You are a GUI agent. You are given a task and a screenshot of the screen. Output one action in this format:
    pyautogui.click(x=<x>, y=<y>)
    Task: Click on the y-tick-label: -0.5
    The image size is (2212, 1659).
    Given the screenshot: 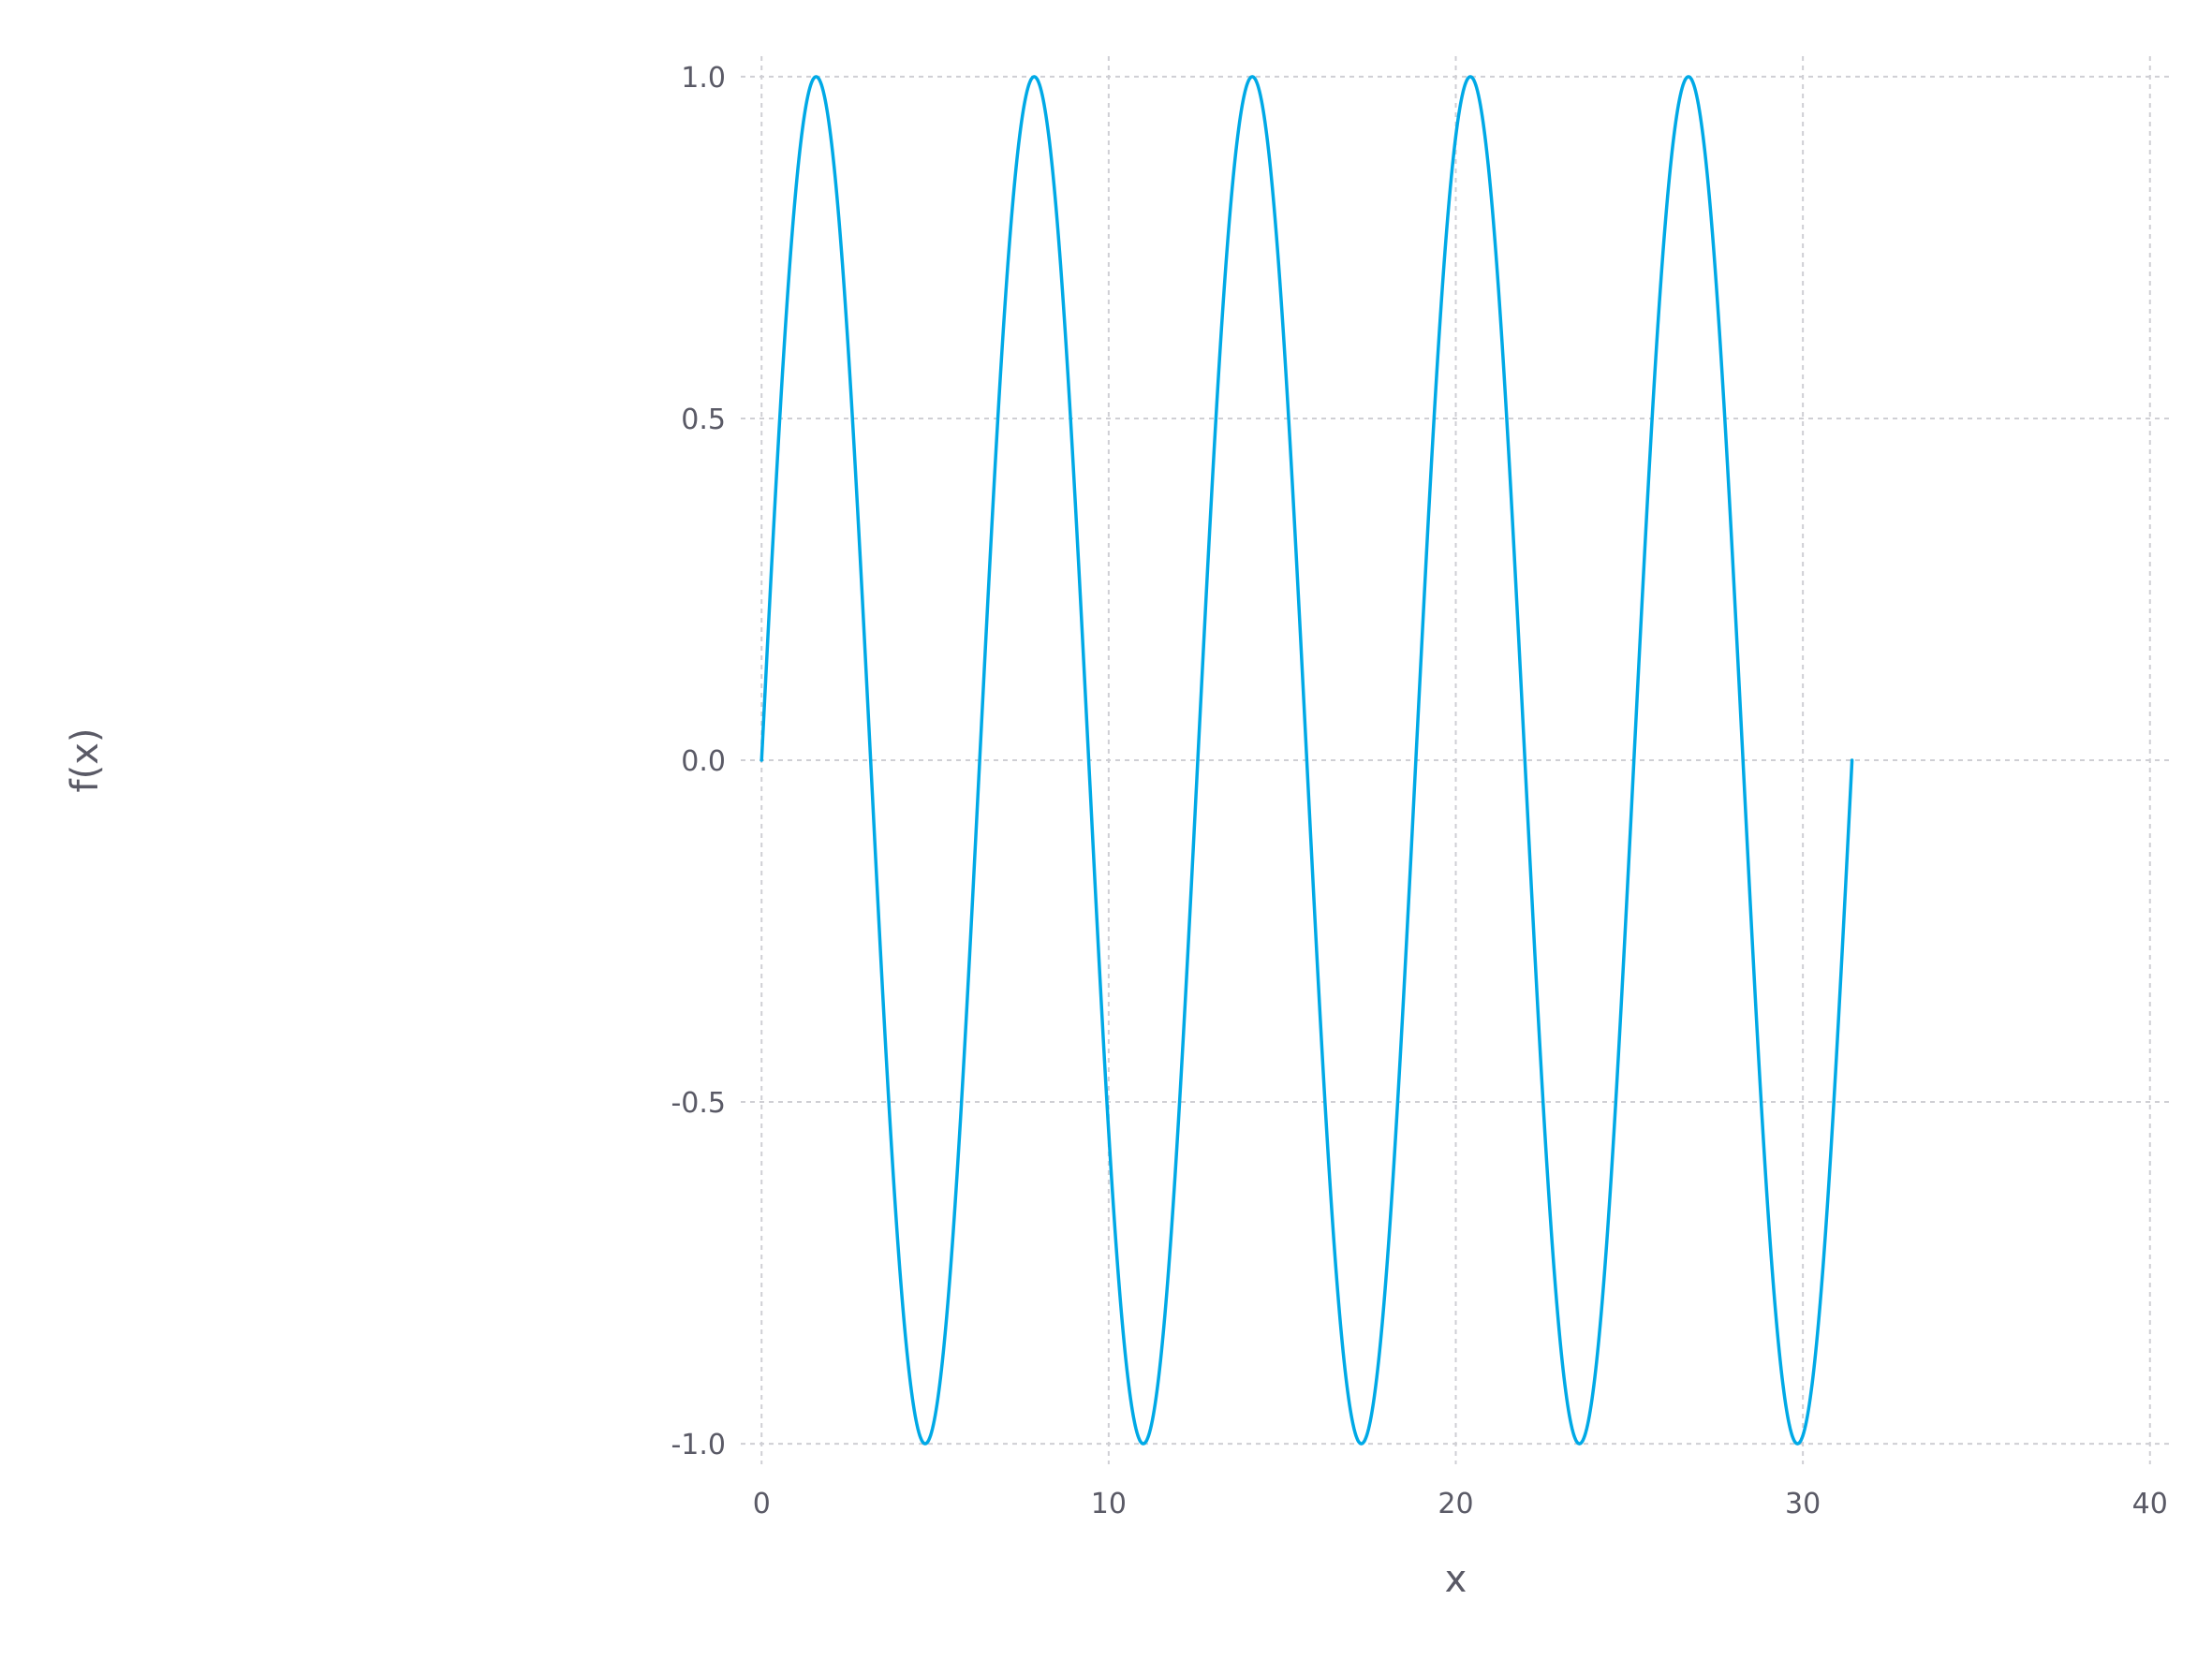 What is the action you would take?
    pyautogui.click(x=699, y=1103)
    